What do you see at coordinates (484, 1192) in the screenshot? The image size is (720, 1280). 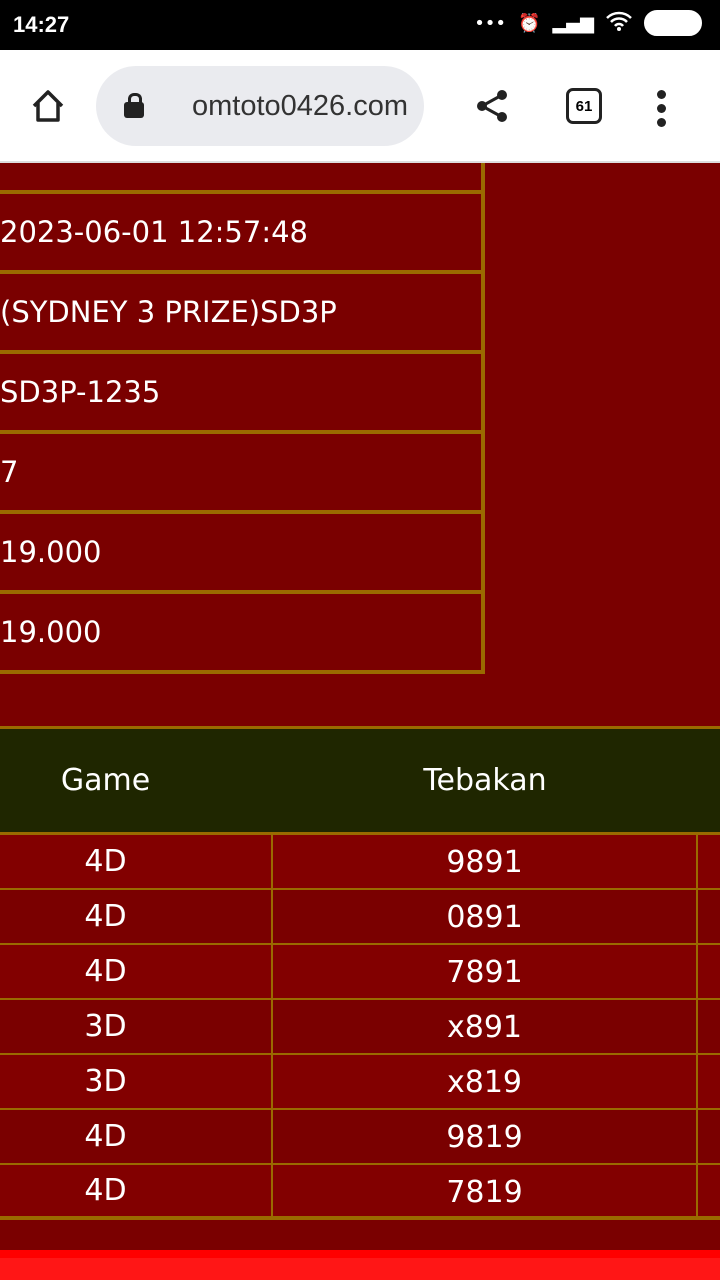 I see `cell-guess: 7819` at bounding box center [484, 1192].